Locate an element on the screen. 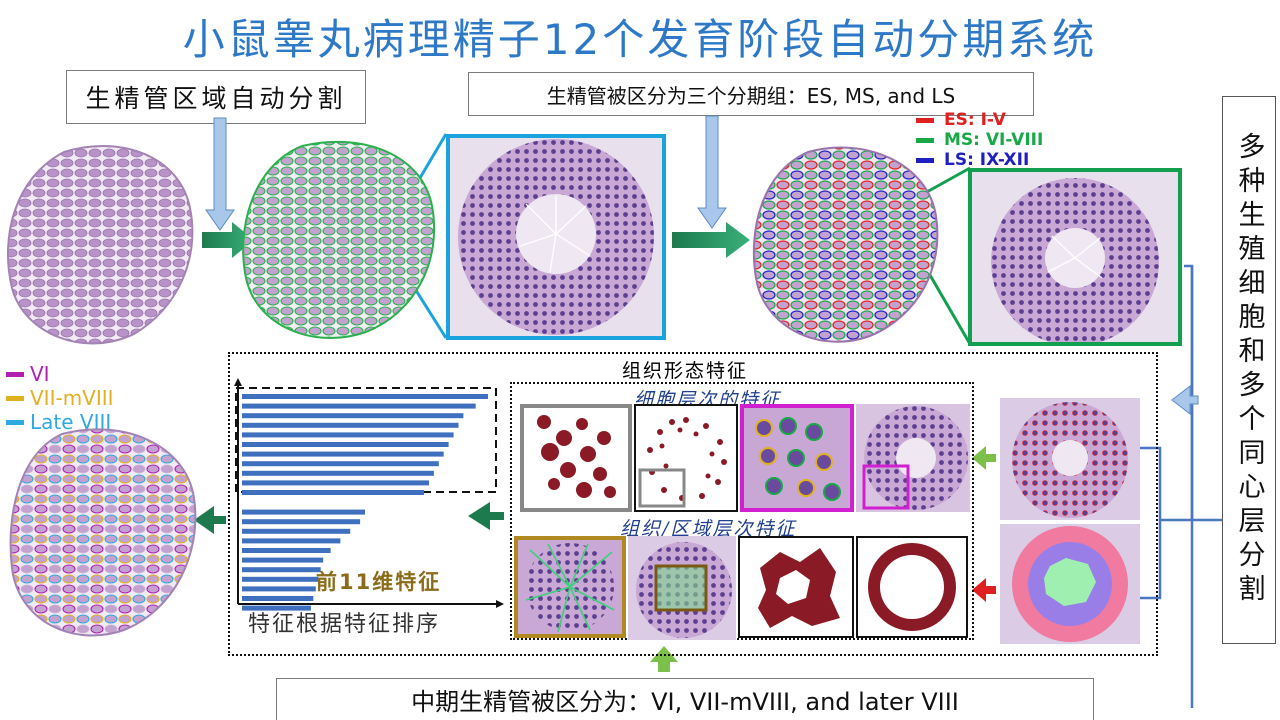 The height and width of the screenshot is (720, 1280). legend-item-ls: LS: IX-XII is located at coordinates (979, 160).